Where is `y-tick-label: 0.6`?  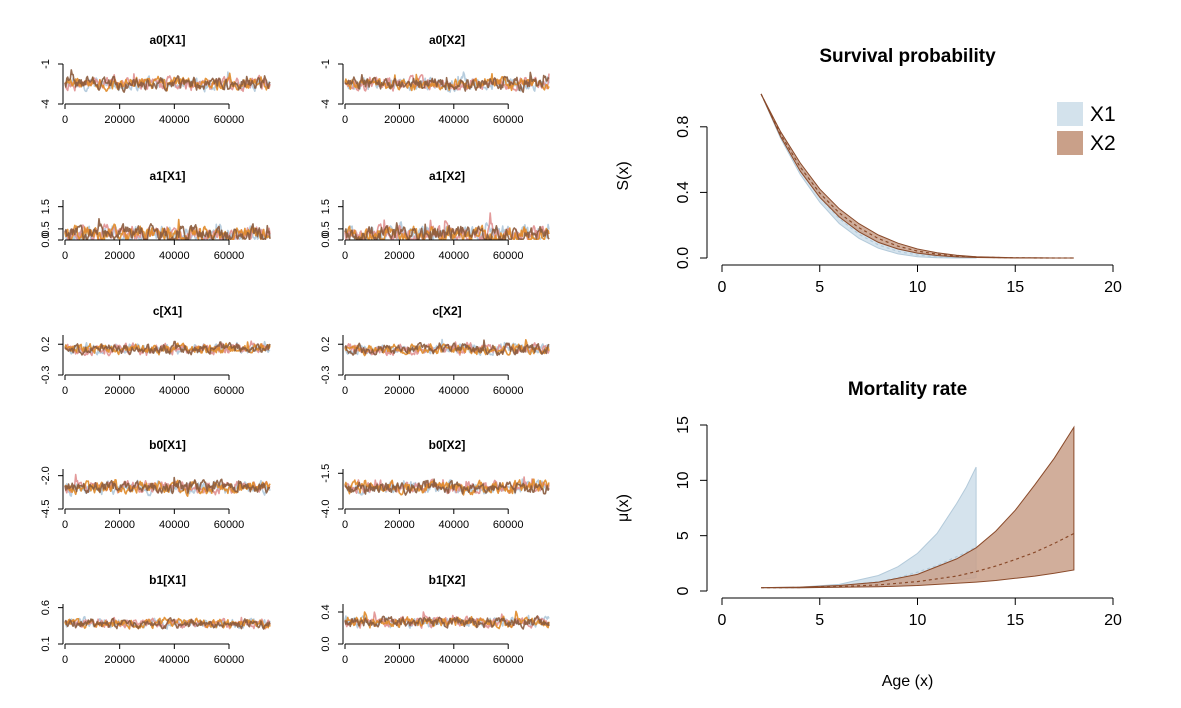
y-tick-label: 0.6 is located at coordinates (46, 607).